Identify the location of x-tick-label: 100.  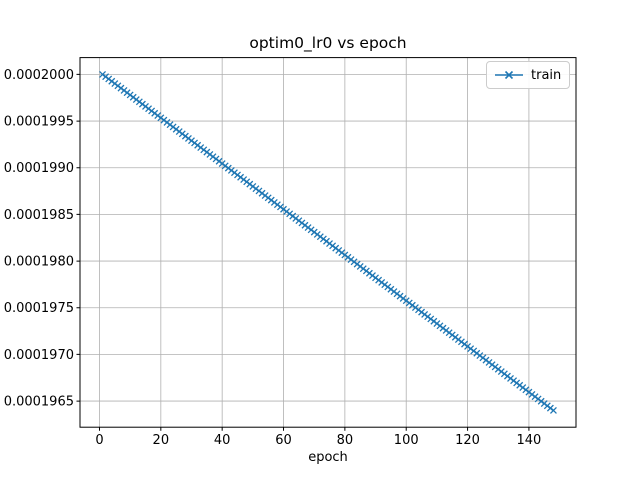
(406, 440).